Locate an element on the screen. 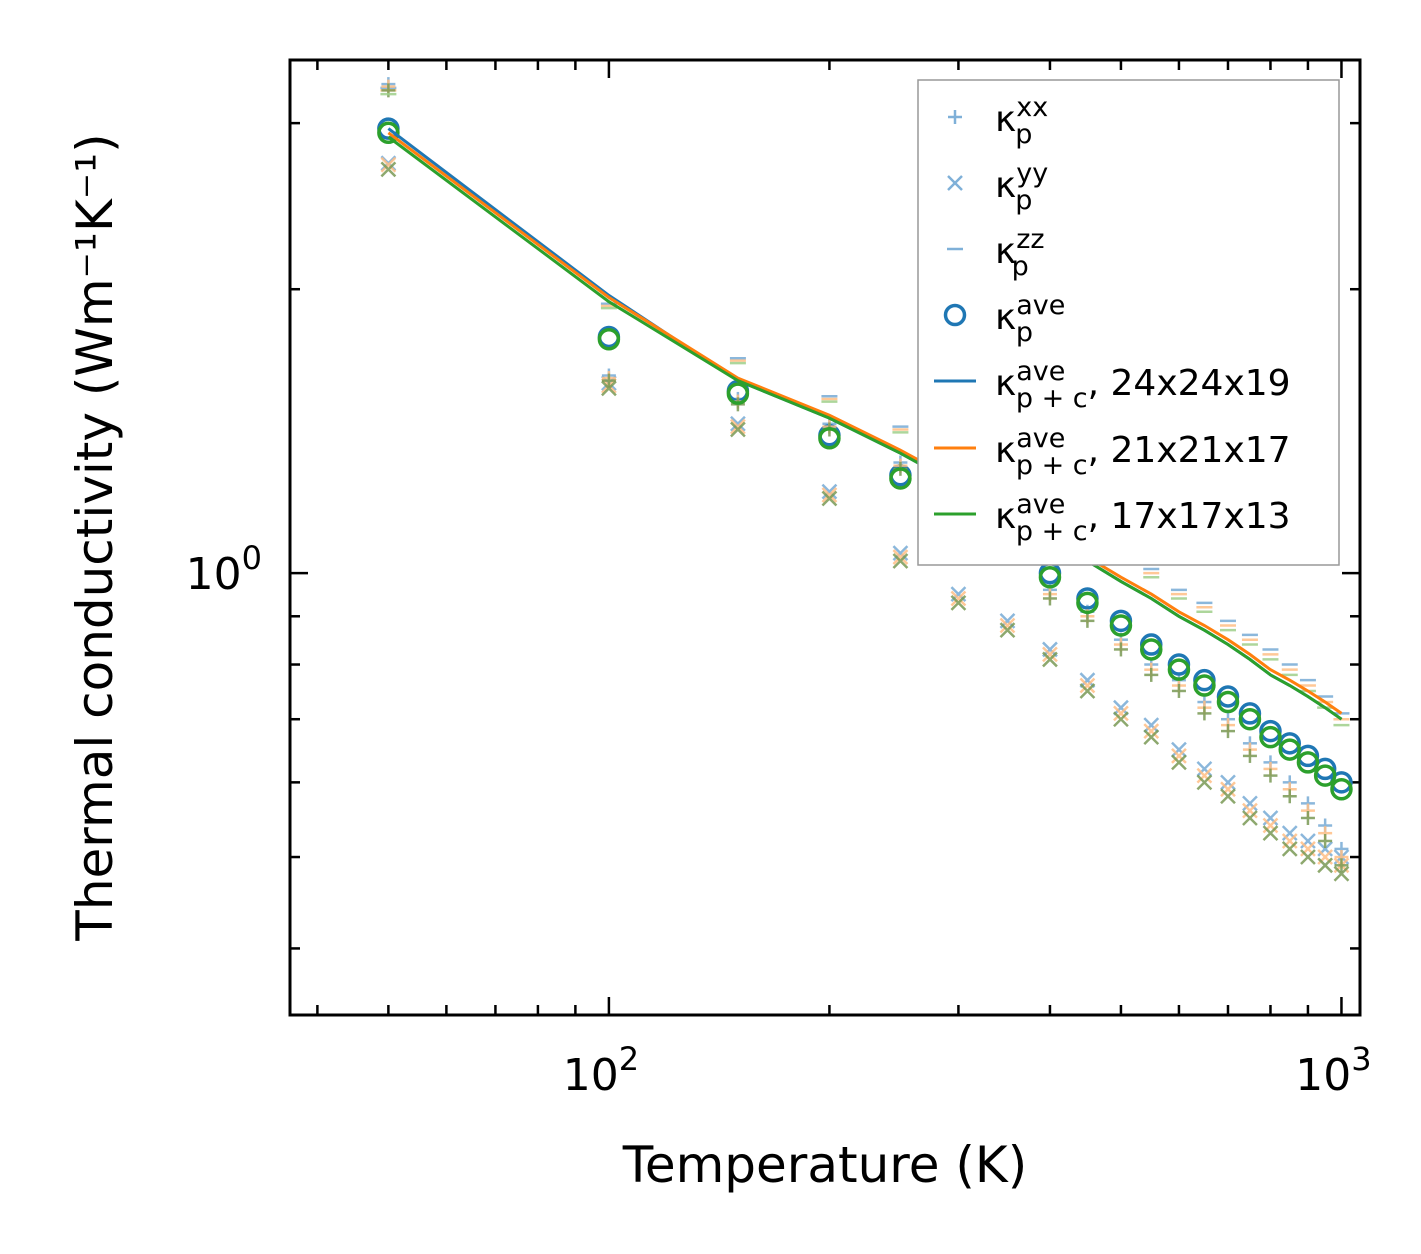  legend-entry-kave: κave p is located at coordinates (1004, 319).